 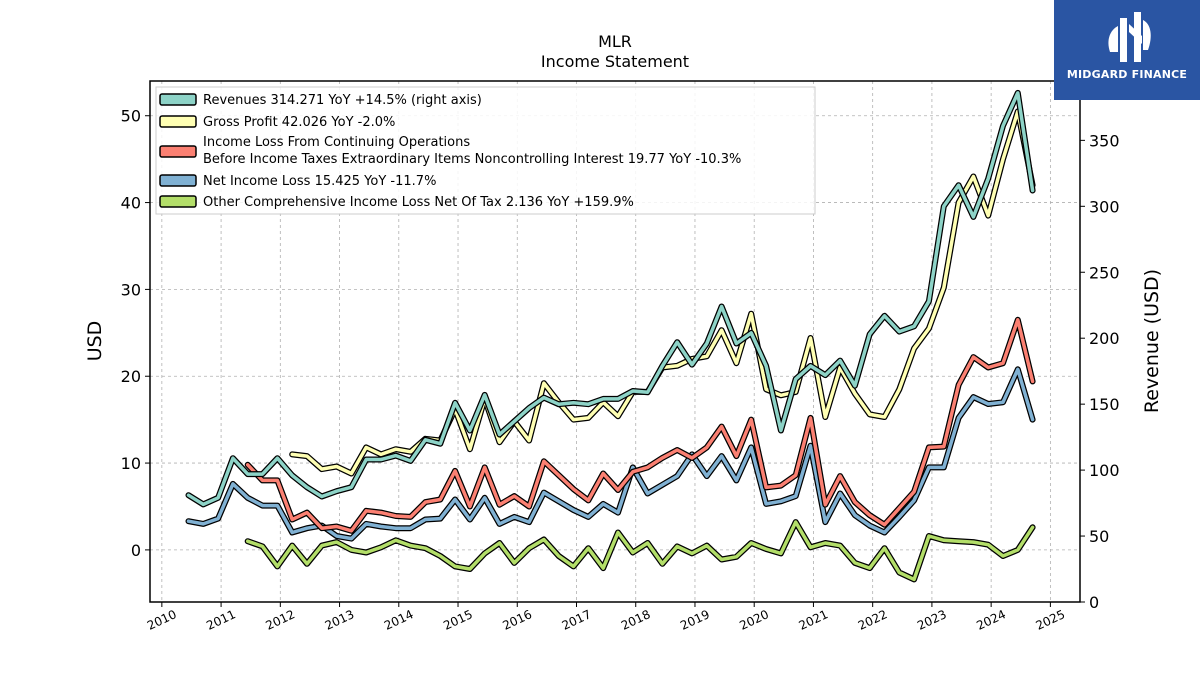 What do you see at coordinates (577, 620) in the screenshot?
I see `x-tick-label: 2017` at bounding box center [577, 620].